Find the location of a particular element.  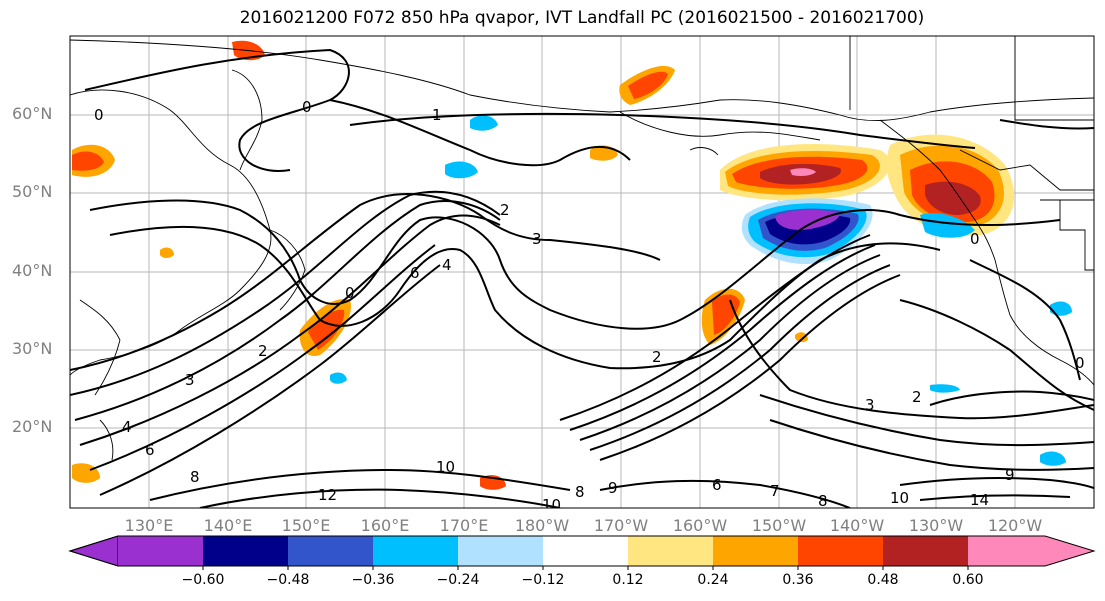

lat-label: 30°N is located at coordinates (32, 348).